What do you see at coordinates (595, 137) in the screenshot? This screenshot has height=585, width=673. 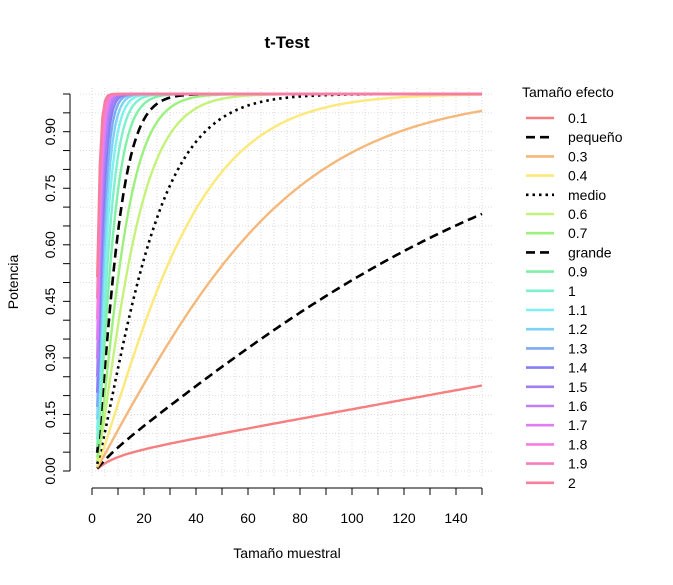 I see `legend-label: pequeño` at bounding box center [595, 137].